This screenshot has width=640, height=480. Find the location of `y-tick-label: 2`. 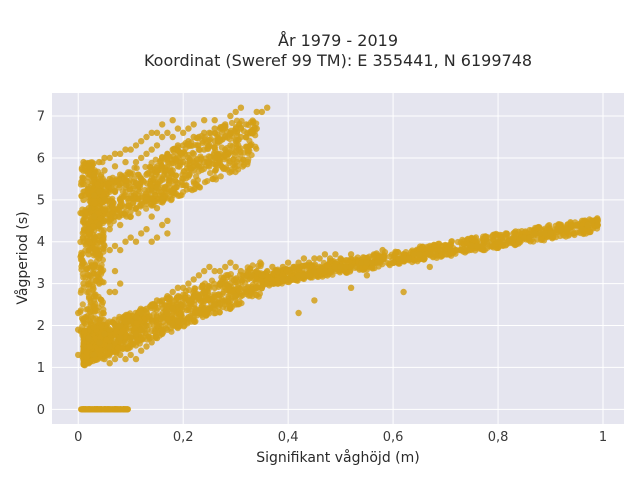

y-tick-label: 2 is located at coordinates (41, 326).